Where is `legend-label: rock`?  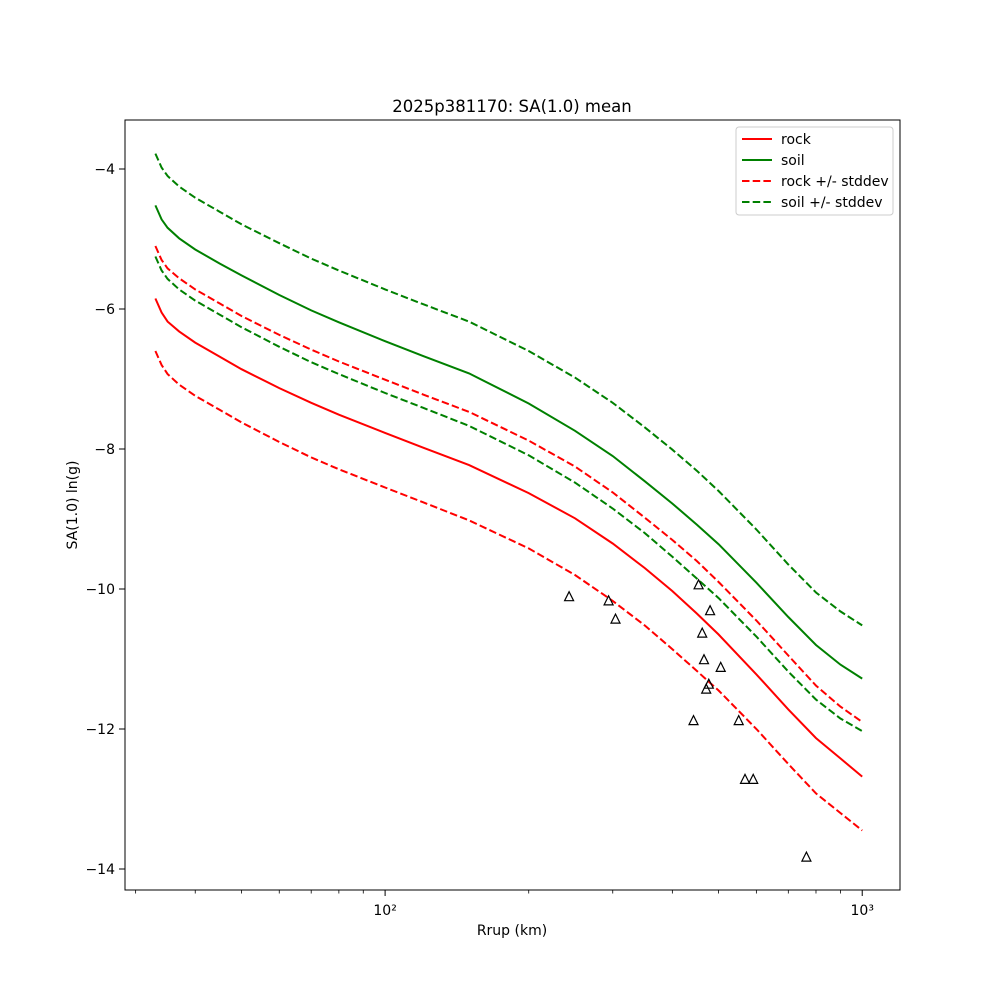
legend-label: rock is located at coordinates (796, 140).